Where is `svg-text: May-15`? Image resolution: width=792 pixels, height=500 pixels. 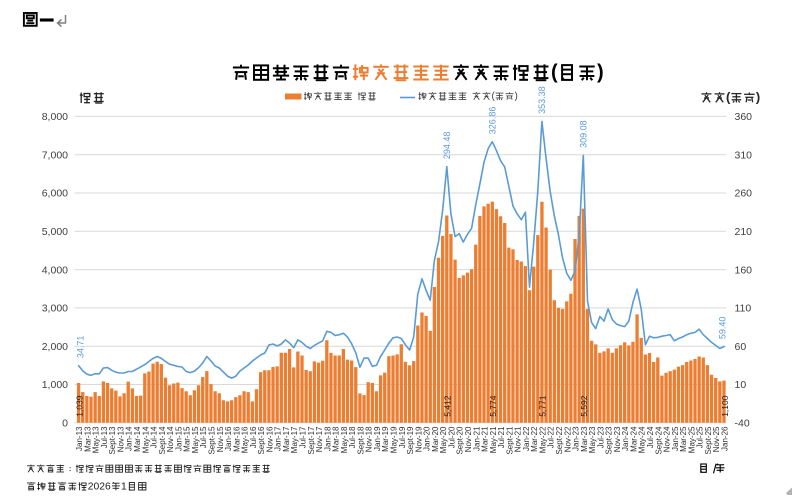
svg-text: May-15 is located at coordinates (195, 439).